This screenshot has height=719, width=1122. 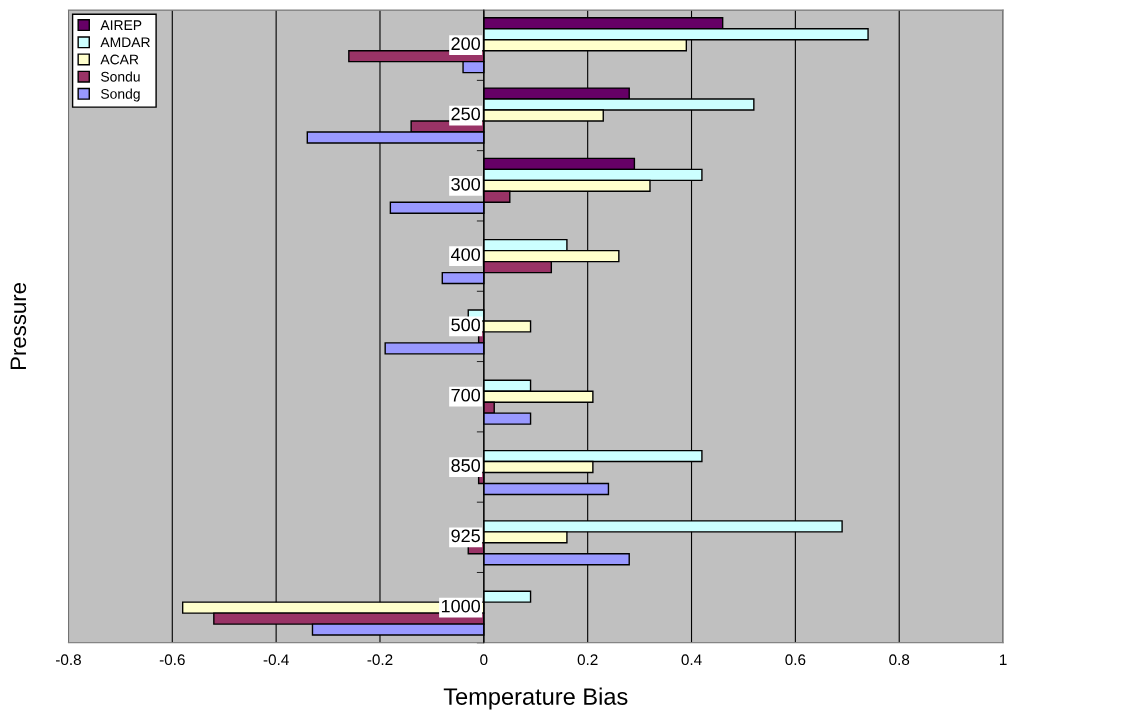 What do you see at coordinates (119, 59) in the screenshot?
I see `legend-label: ACAR` at bounding box center [119, 59].